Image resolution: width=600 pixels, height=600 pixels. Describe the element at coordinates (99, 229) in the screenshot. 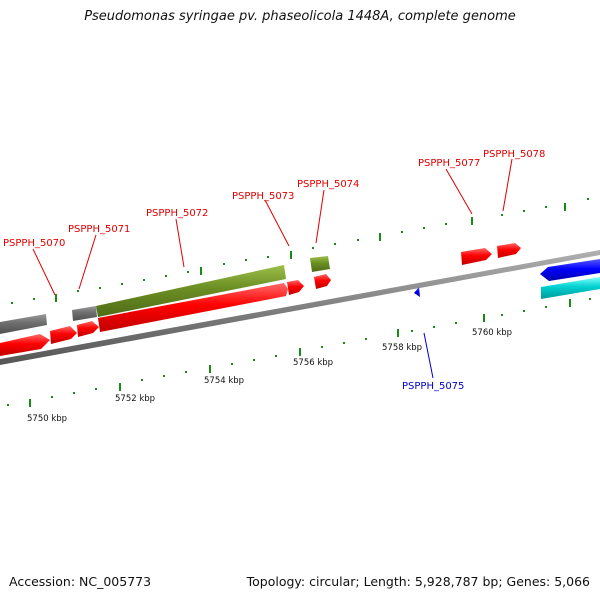

I see `gene-label-pspph-5071: PSPPH_5071` at that location.